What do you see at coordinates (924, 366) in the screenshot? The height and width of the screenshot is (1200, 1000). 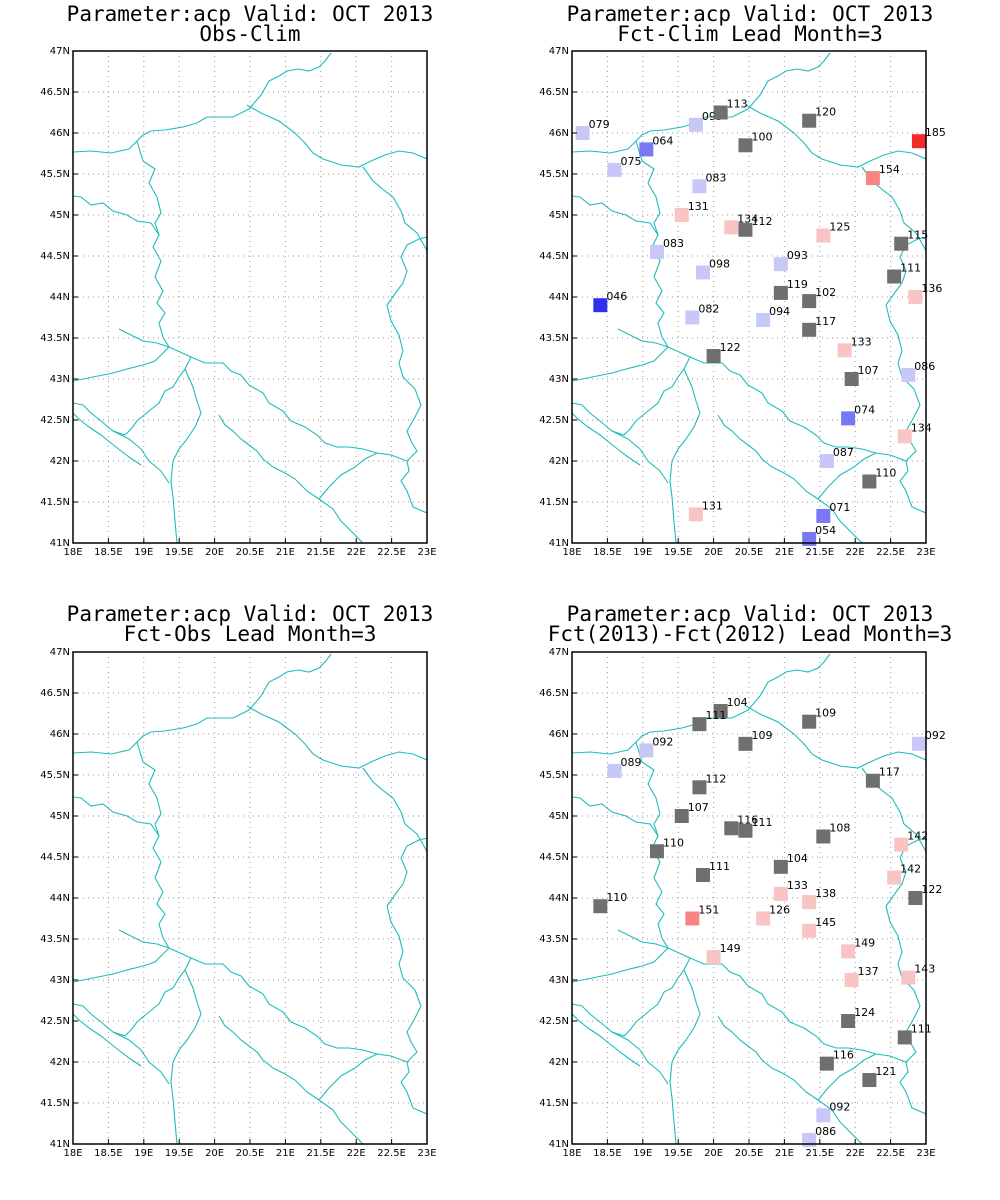 I see `station-value-label: 086` at bounding box center [924, 366].